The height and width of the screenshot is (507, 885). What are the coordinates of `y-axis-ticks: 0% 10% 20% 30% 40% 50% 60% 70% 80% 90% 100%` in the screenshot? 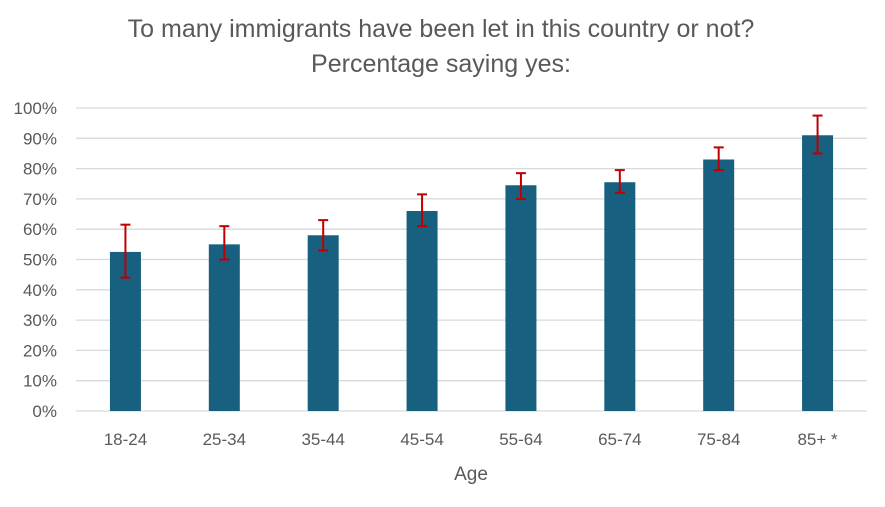 It's located at (35, 260).